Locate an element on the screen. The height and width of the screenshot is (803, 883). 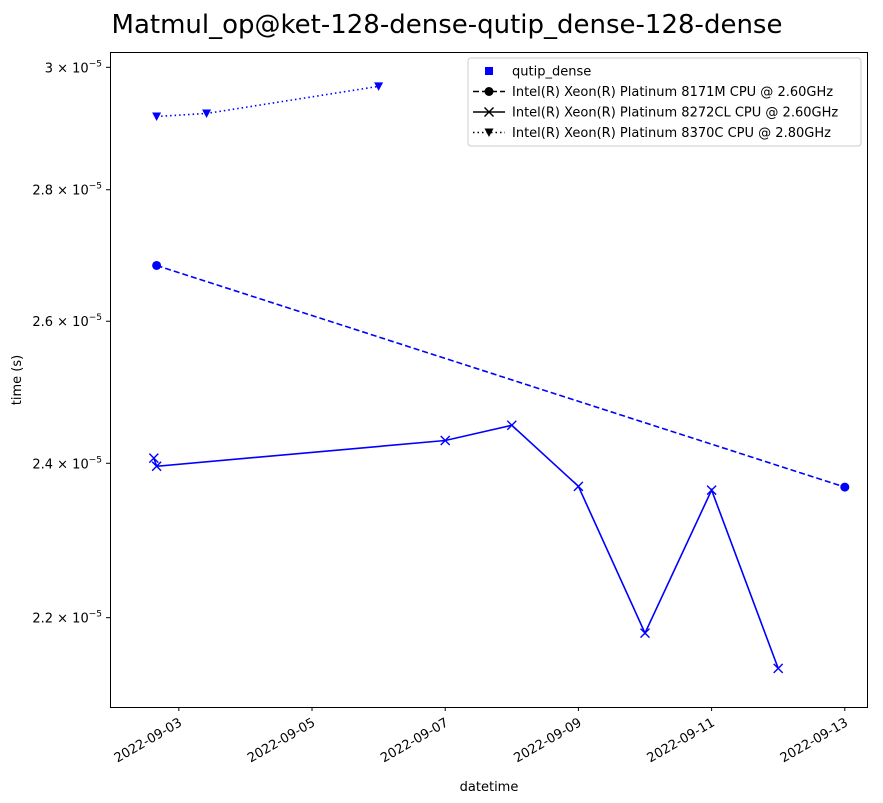
series-line is located at coordinates (267, 101).